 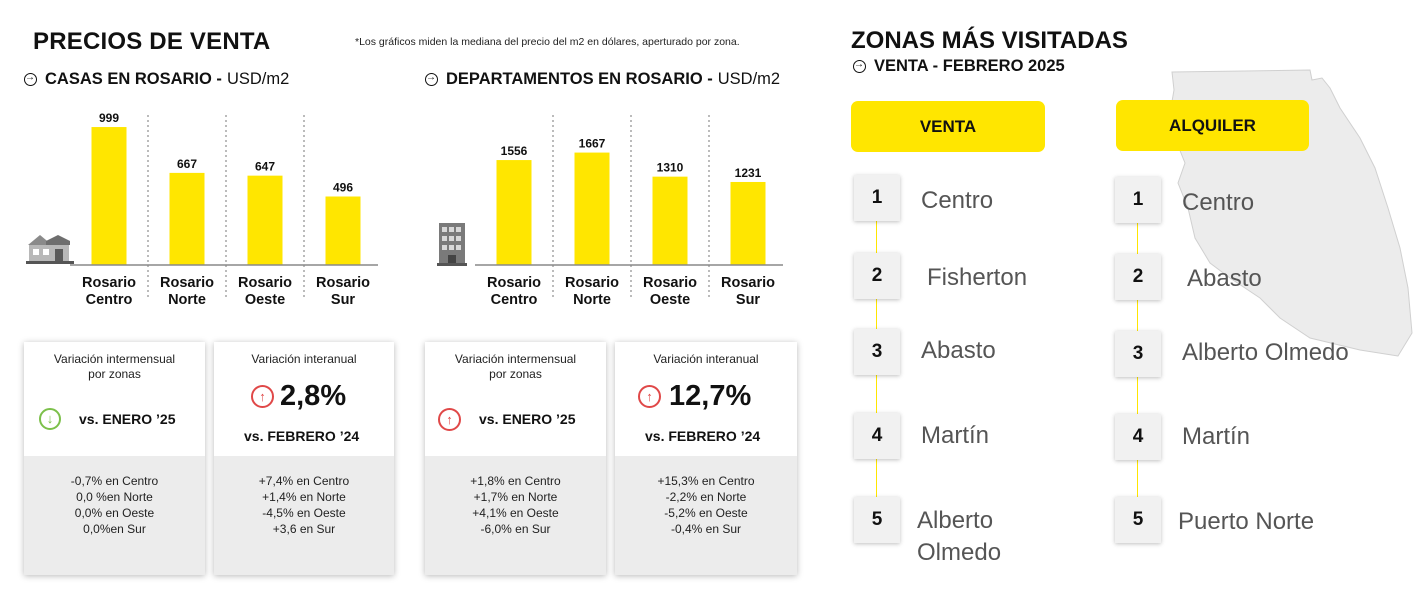 What do you see at coordinates (304, 513) in the screenshot?
I see `zone-variation-line: -4,5% en Oeste` at bounding box center [304, 513].